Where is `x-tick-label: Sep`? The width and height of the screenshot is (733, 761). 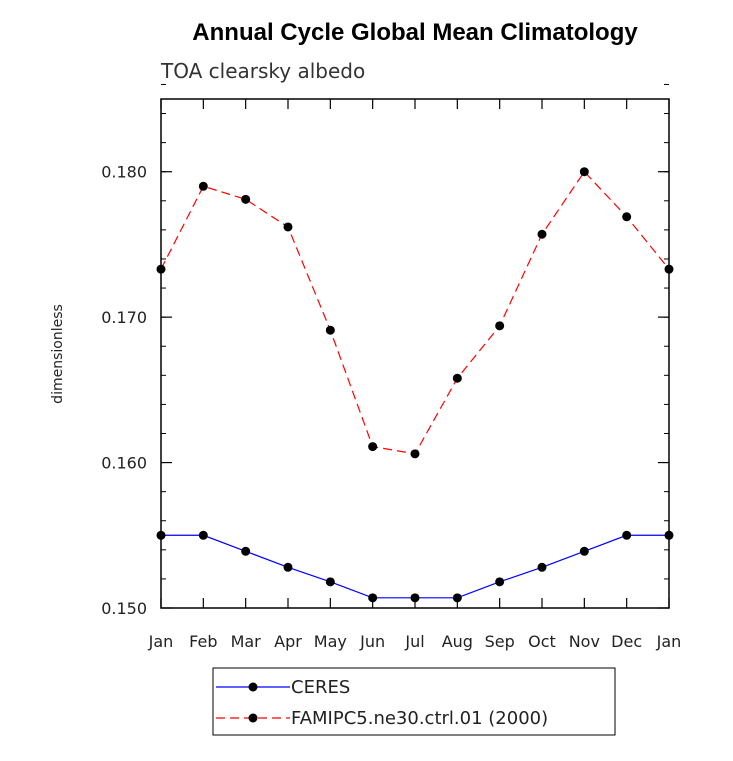
x-tick-label: Sep is located at coordinates (500, 641).